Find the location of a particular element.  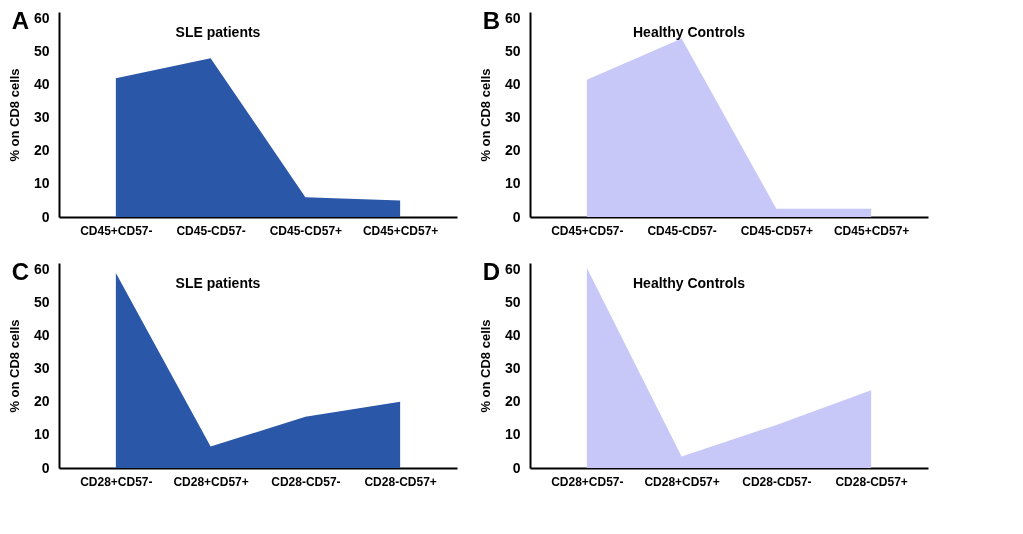

text: B is located at coordinates (491, 20).